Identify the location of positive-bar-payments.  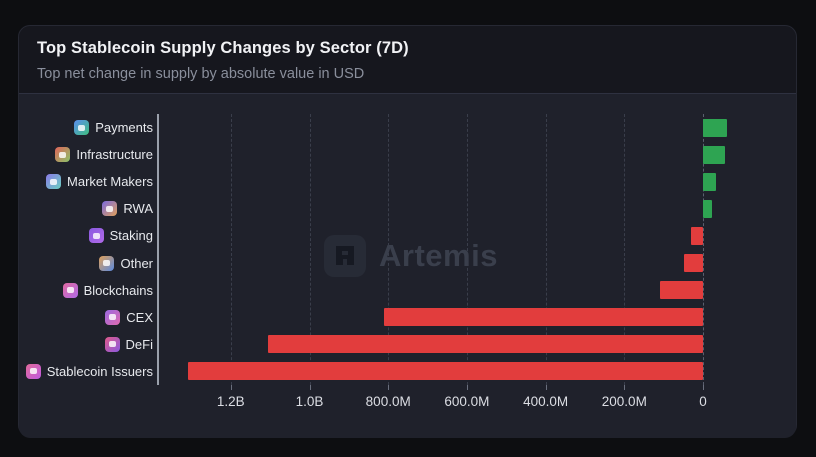
(715, 127).